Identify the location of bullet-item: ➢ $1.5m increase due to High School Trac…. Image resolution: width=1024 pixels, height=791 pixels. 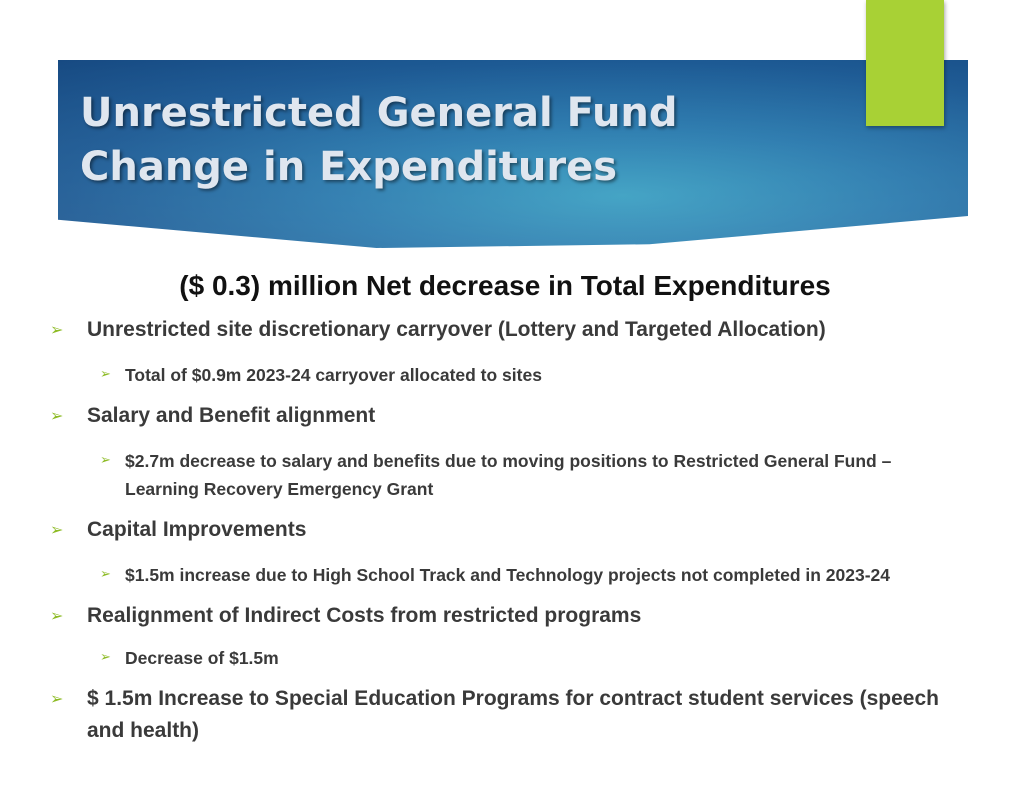
(467, 575).